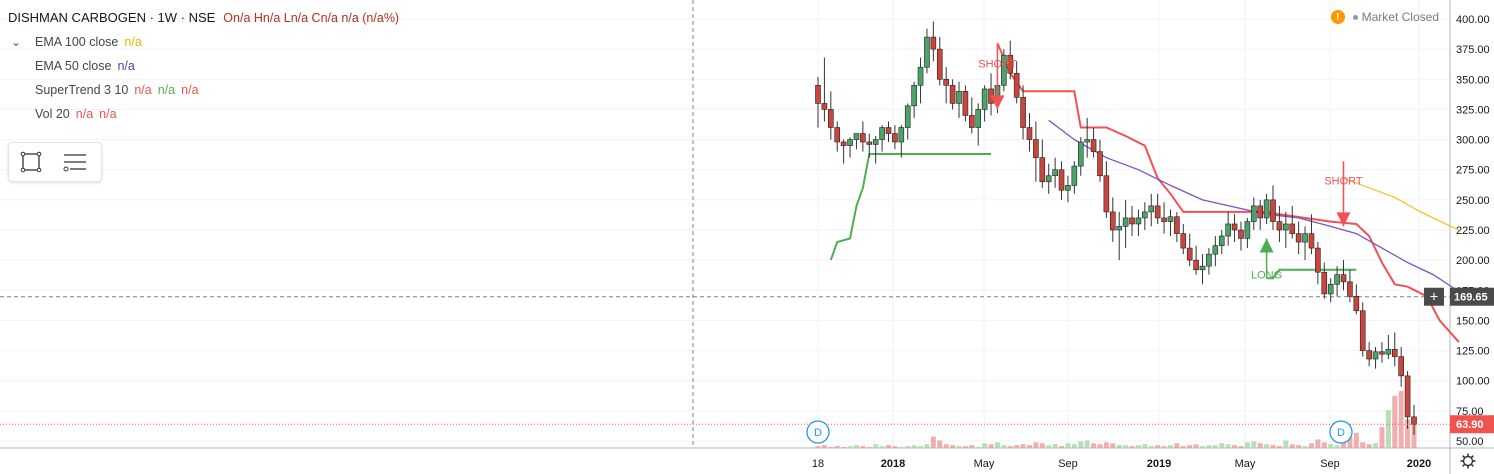  Describe the element at coordinates (1472, 424) in the screenshot. I see `last-price-tag: 63.90` at that location.